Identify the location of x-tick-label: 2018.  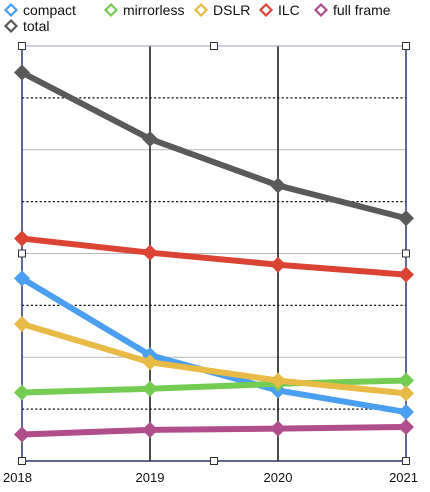
(17, 477).